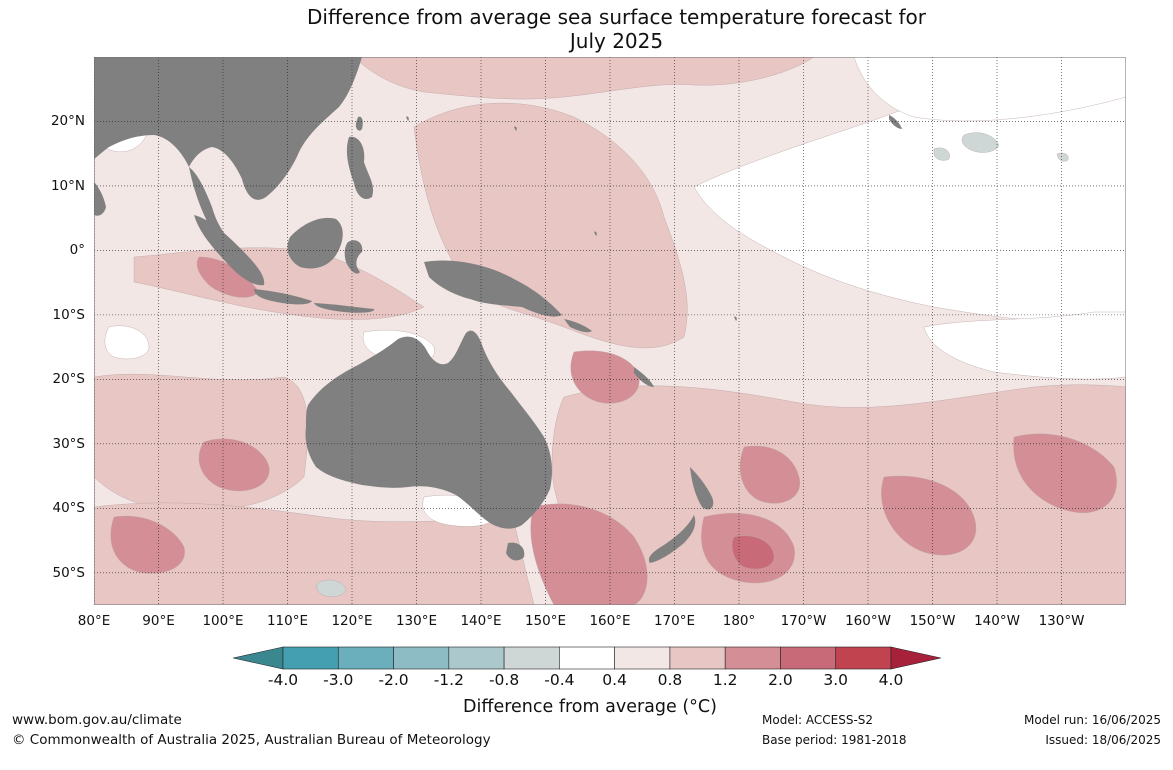 Image resolution: width=1173 pixels, height=770 pixels. What do you see at coordinates (481, 621) in the screenshot?
I see `longitude-label: 140°E` at bounding box center [481, 621].